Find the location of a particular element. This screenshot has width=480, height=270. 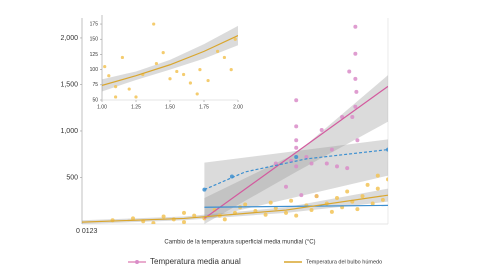

legend-marker is located at coordinates (137, 262).